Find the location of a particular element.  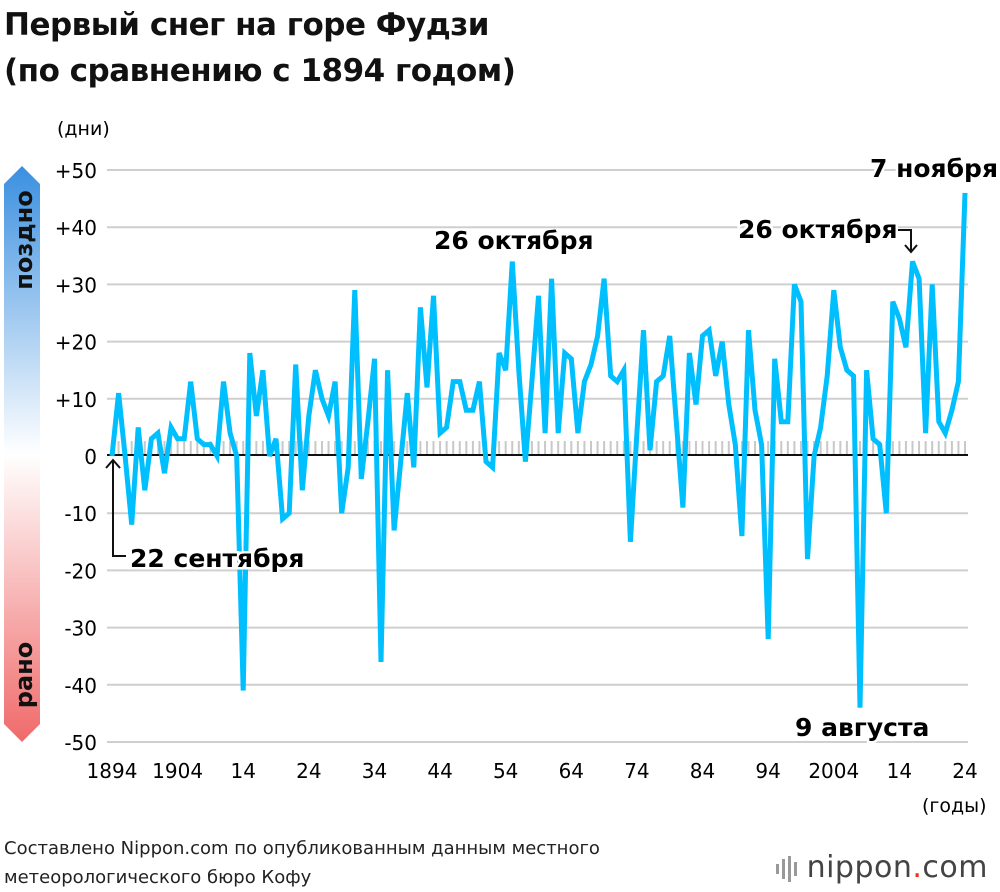

annotation-oct26-2016: 26 октября is located at coordinates (818, 229).